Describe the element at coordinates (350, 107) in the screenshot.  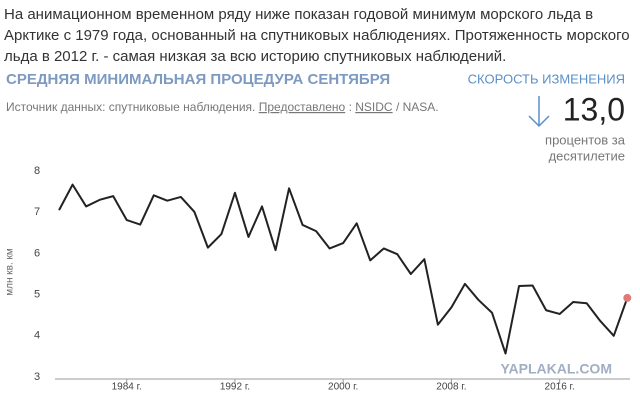
I see `source-sep: :` at that location.